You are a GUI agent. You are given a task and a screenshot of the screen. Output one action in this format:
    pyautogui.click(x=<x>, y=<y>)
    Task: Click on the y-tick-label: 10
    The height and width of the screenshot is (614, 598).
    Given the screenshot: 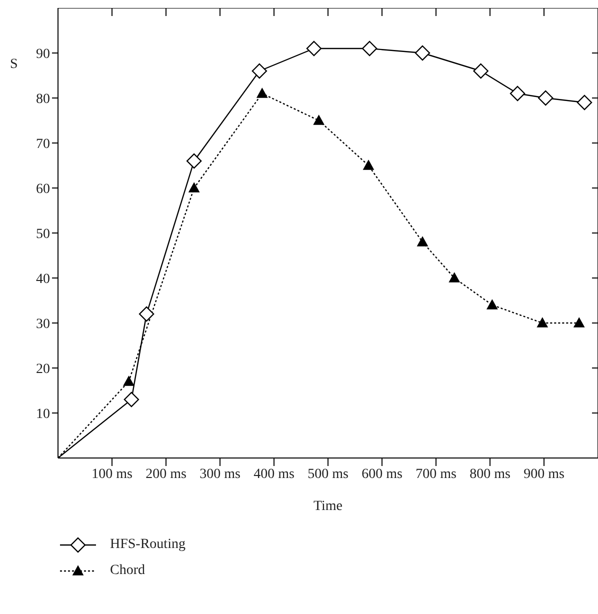 What is the action you would take?
    pyautogui.click(x=43, y=414)
    